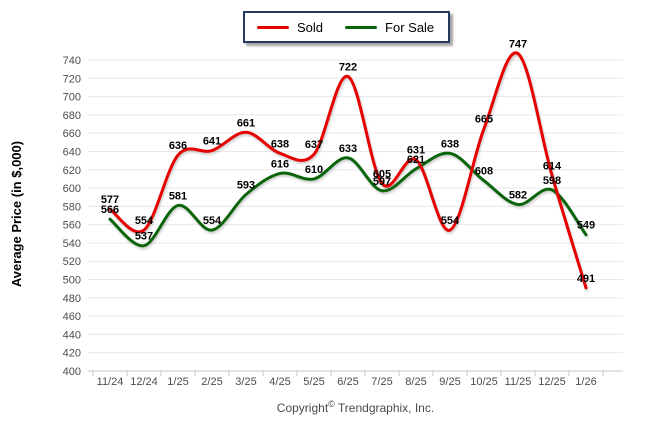 The image size is (646, 434). I want to click on sold-data-label: 661, so click(246, 123).